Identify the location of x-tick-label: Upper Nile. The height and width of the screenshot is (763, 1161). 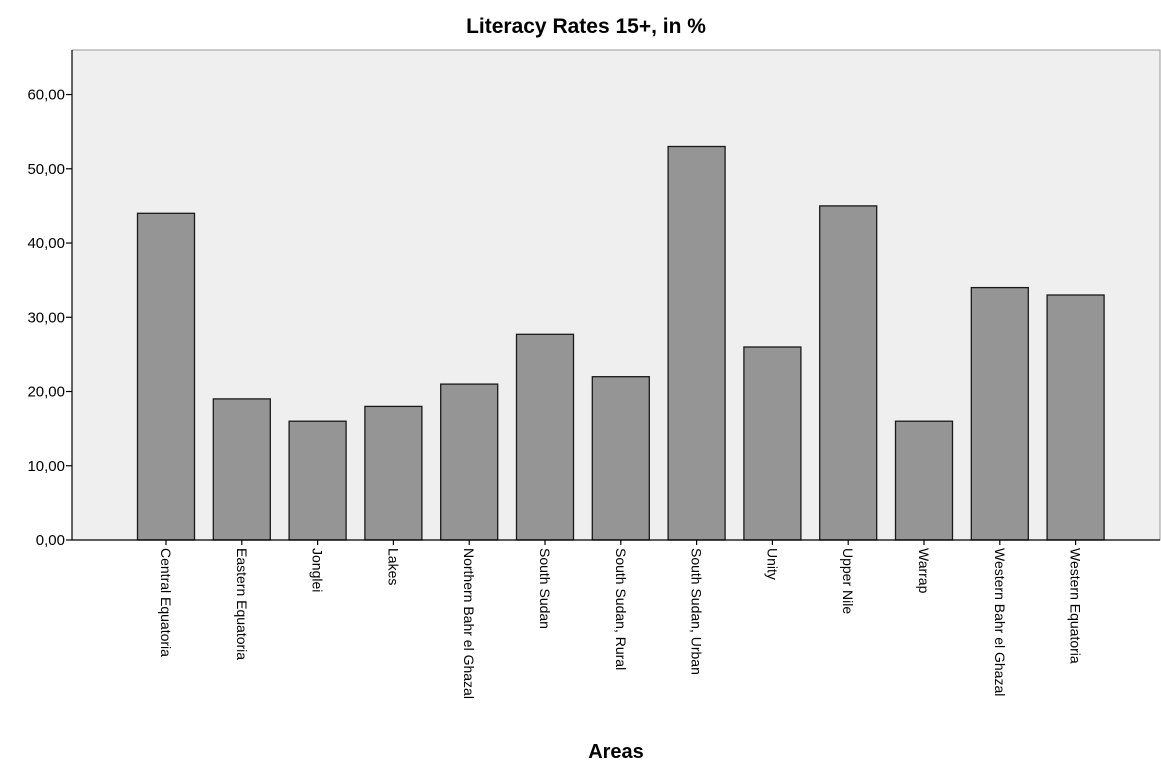
(848, 581).